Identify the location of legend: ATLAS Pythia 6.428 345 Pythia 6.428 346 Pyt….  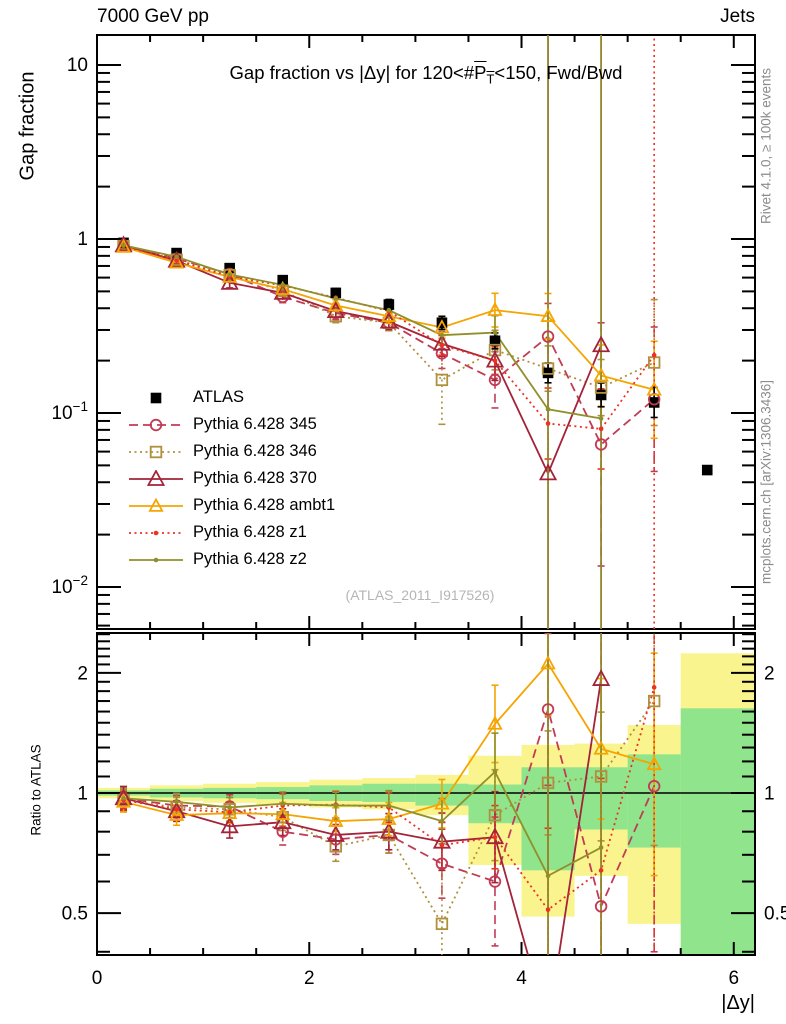
(231, 478).